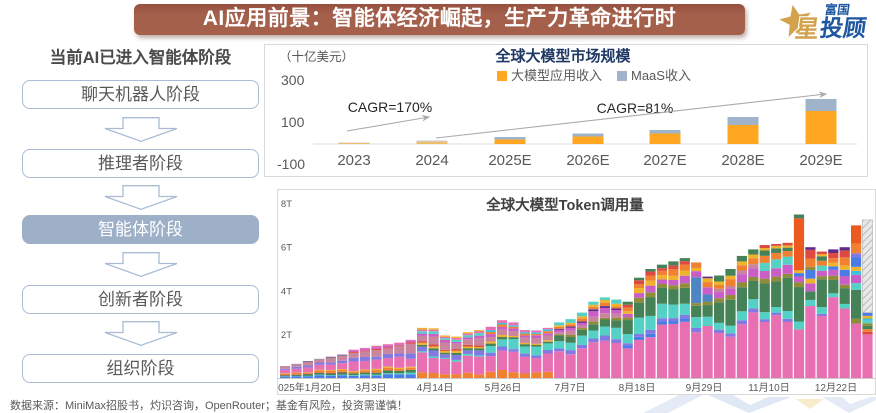  What do you see at coordinates (556, 75) in the screenshot?
I see `svg-text: 大模型应用收入` at bounding box center [556, 75].